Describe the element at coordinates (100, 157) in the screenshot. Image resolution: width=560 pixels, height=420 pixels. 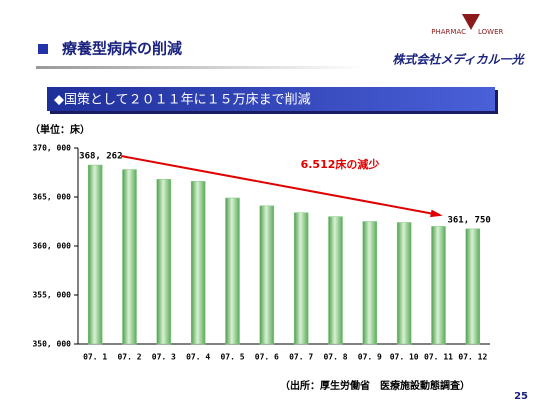
I see `value-label: 368, 262` at that location.